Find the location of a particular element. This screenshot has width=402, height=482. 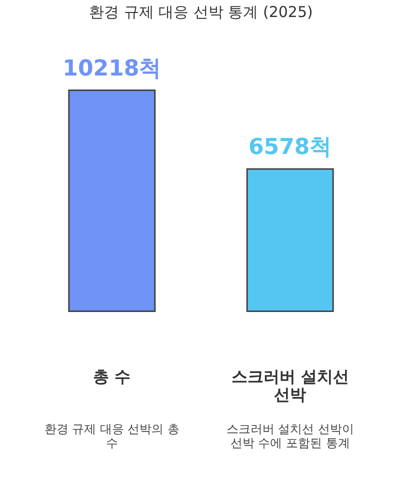

data-label: 6578척 is located at coordinates (290, 147).